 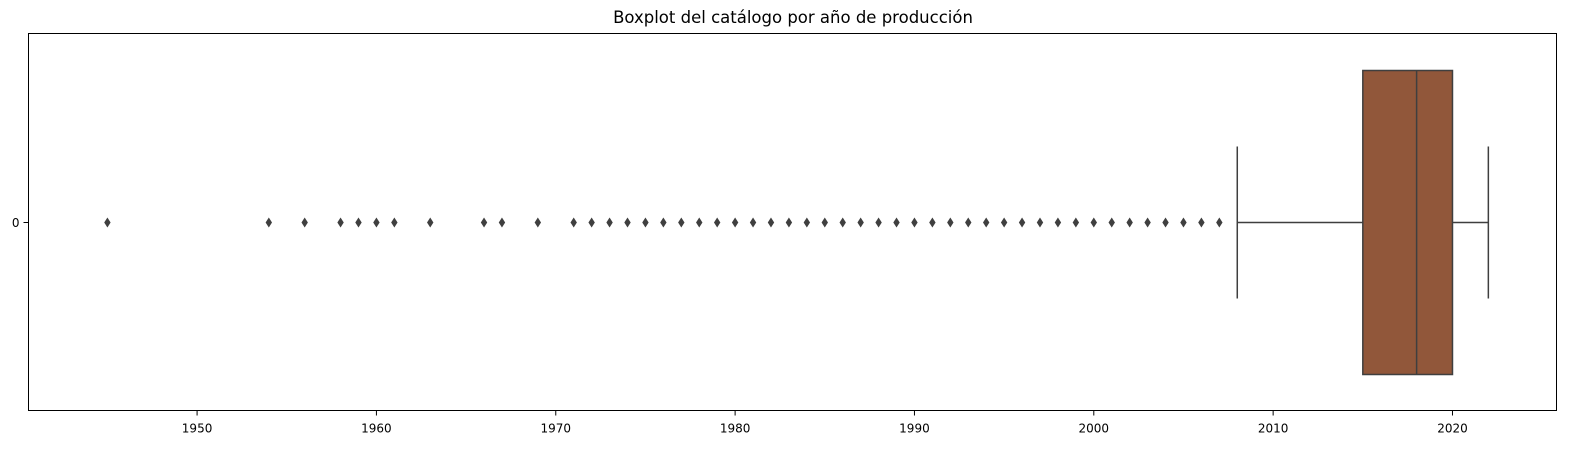 I want to click on x-tick-label: 1950, so click(x=197, y=429).